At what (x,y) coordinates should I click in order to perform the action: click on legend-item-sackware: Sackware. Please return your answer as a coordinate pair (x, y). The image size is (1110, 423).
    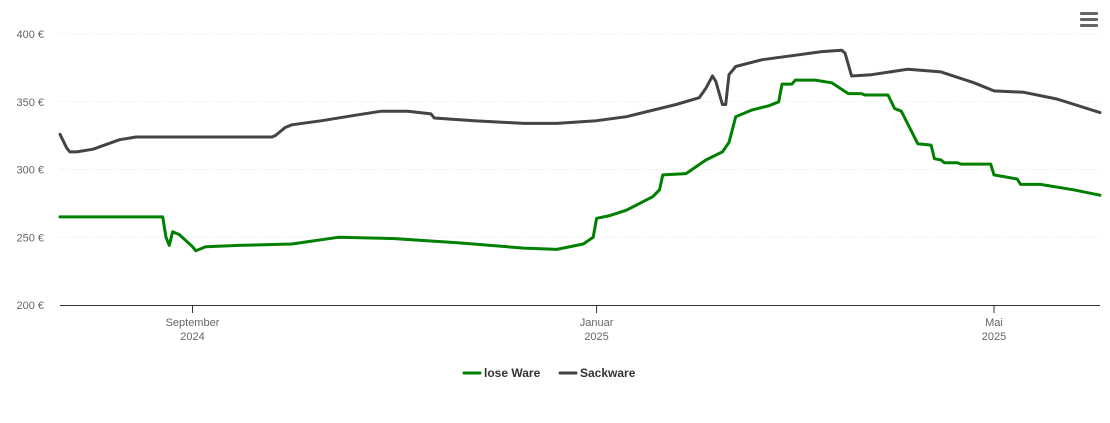
    Looking at the image, I should click on (597, 373).